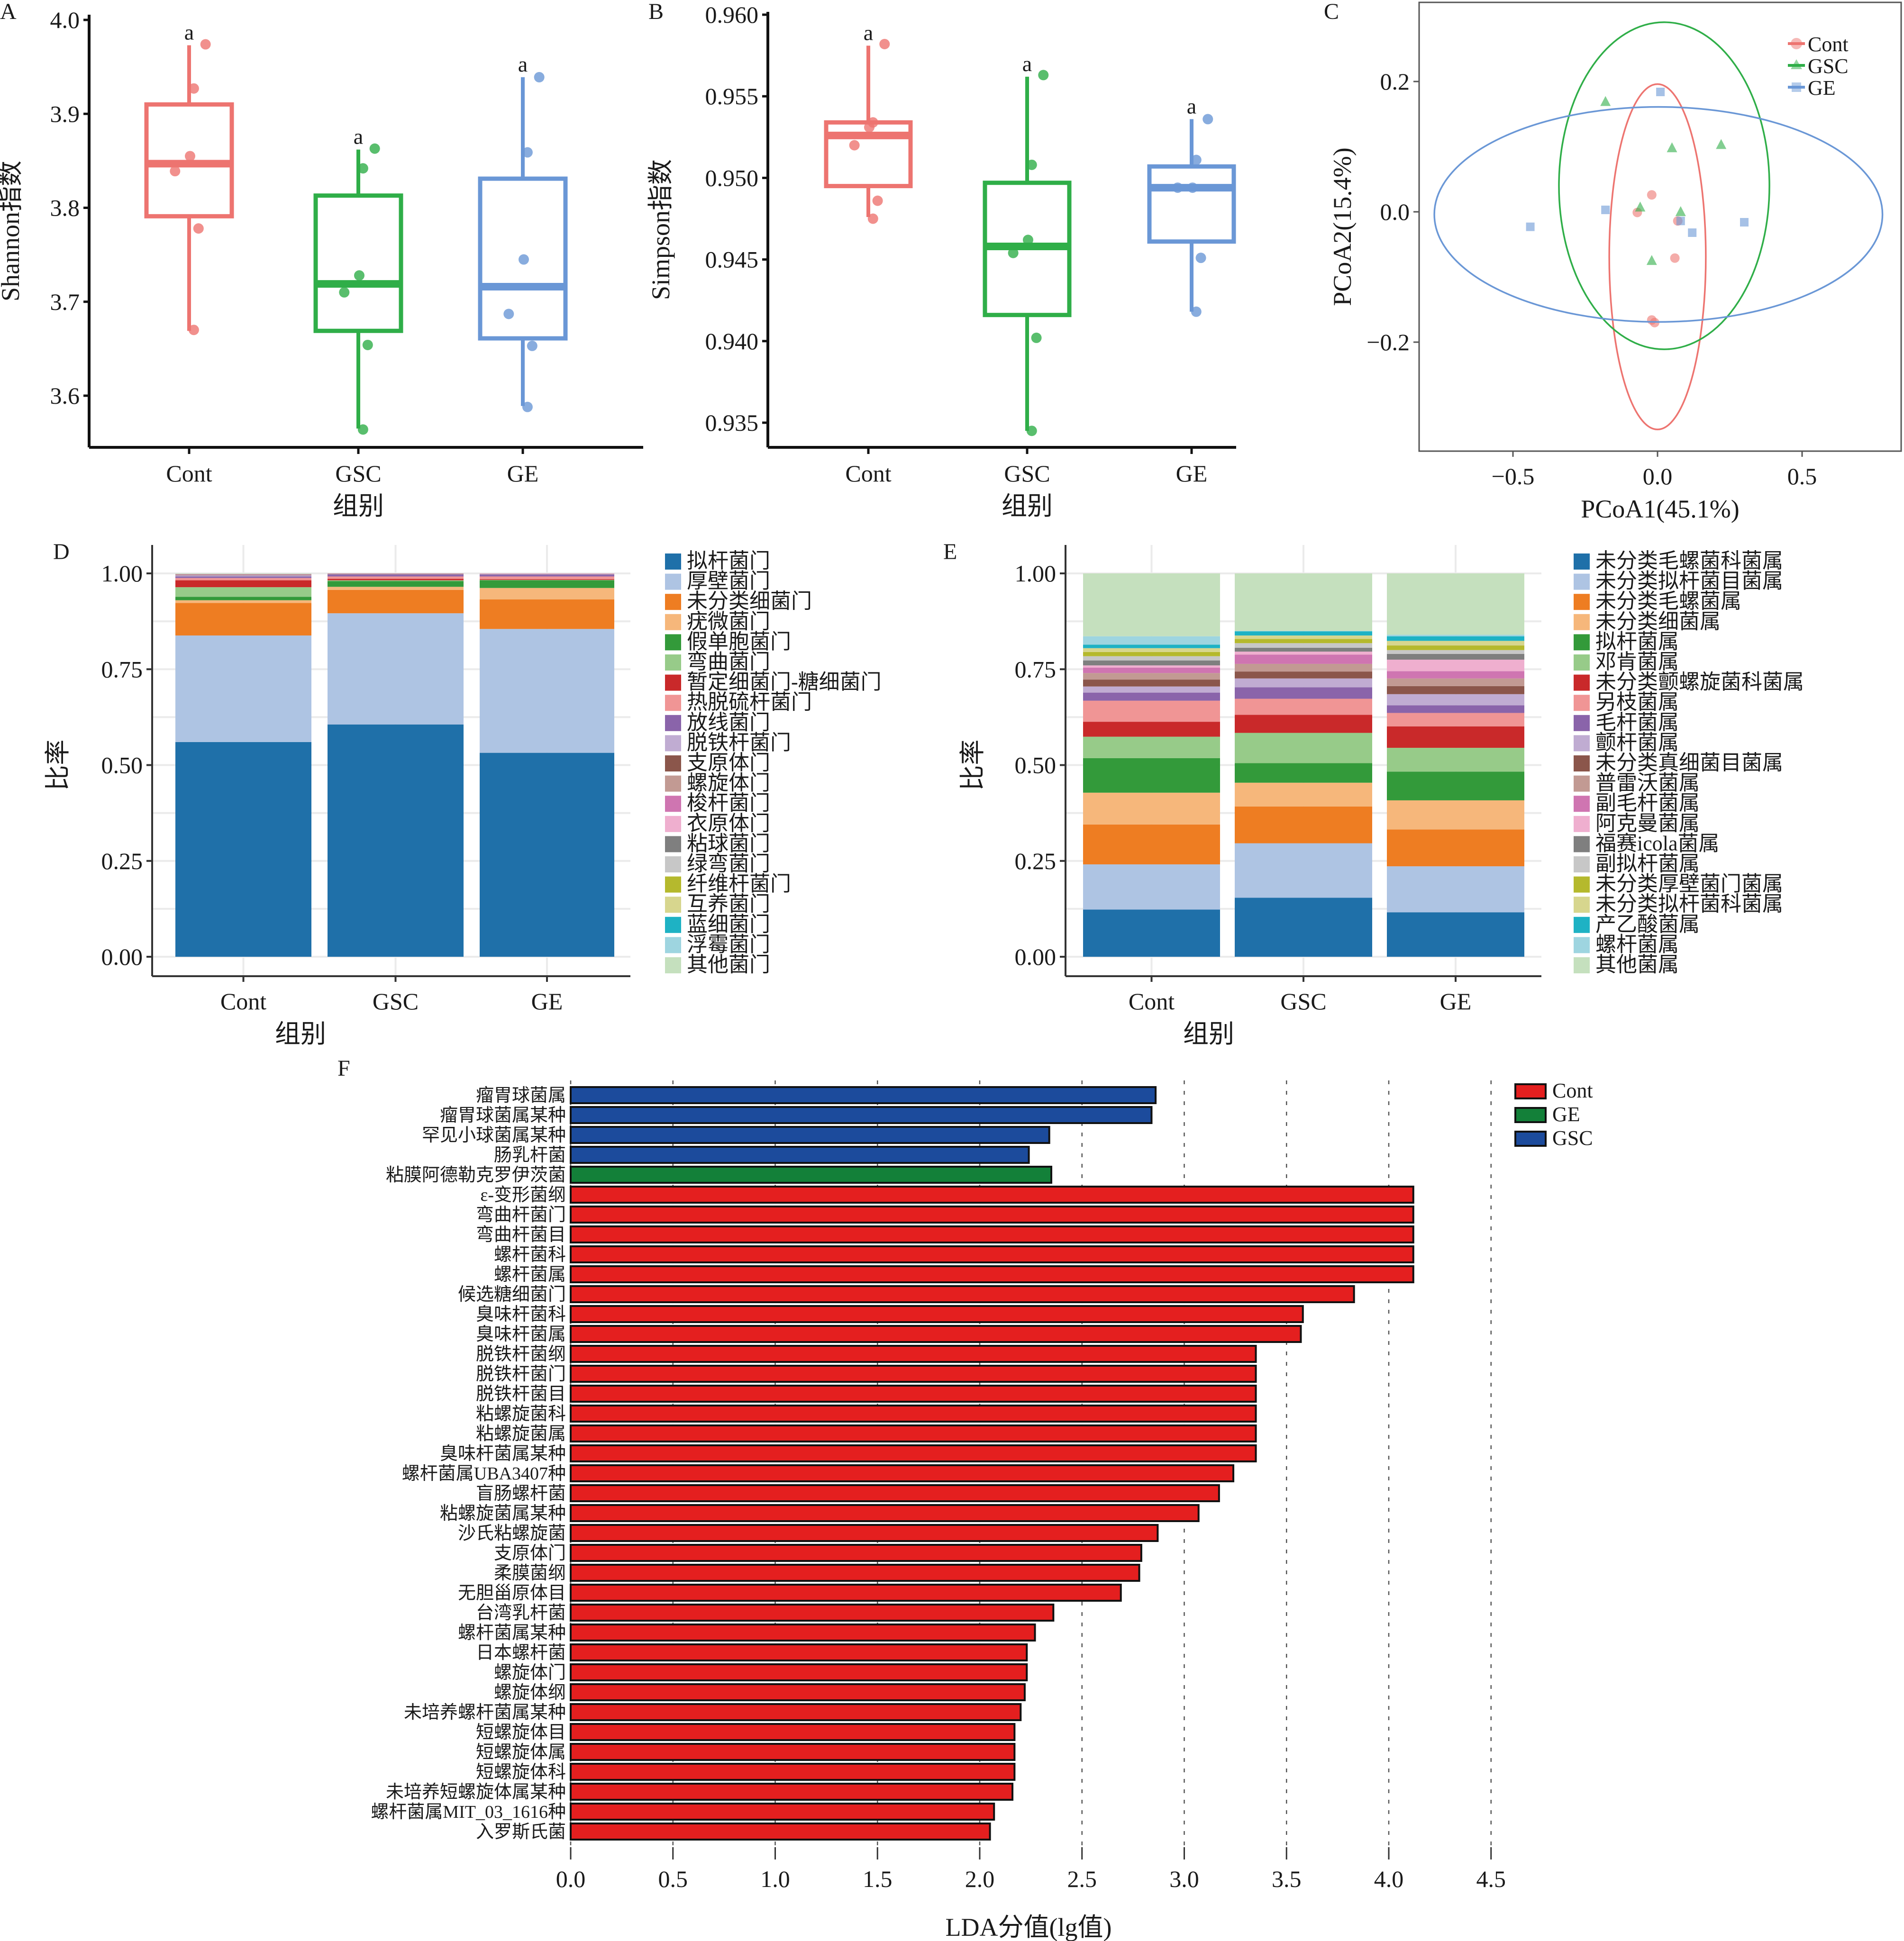 This screenshot has width=1904, height=1941. What do you see at coordinates (817, 1573) in the screenshot?
I see `lda-bar-row: 柔膜菌纲` at bounding box center [817, 1573].